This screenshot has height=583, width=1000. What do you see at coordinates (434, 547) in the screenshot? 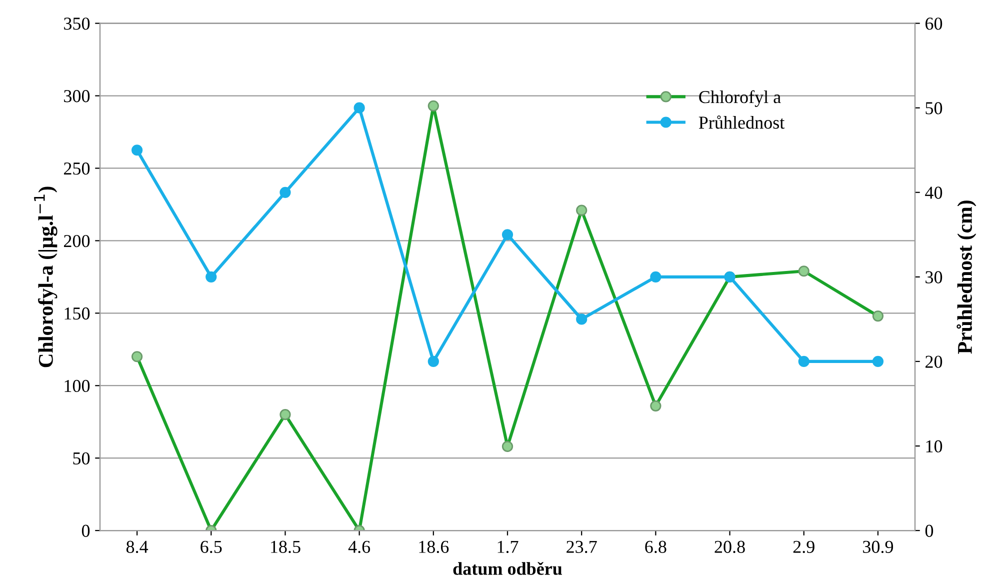
I see `x-tick-label: 18.6` at bounding box center [434, 547].